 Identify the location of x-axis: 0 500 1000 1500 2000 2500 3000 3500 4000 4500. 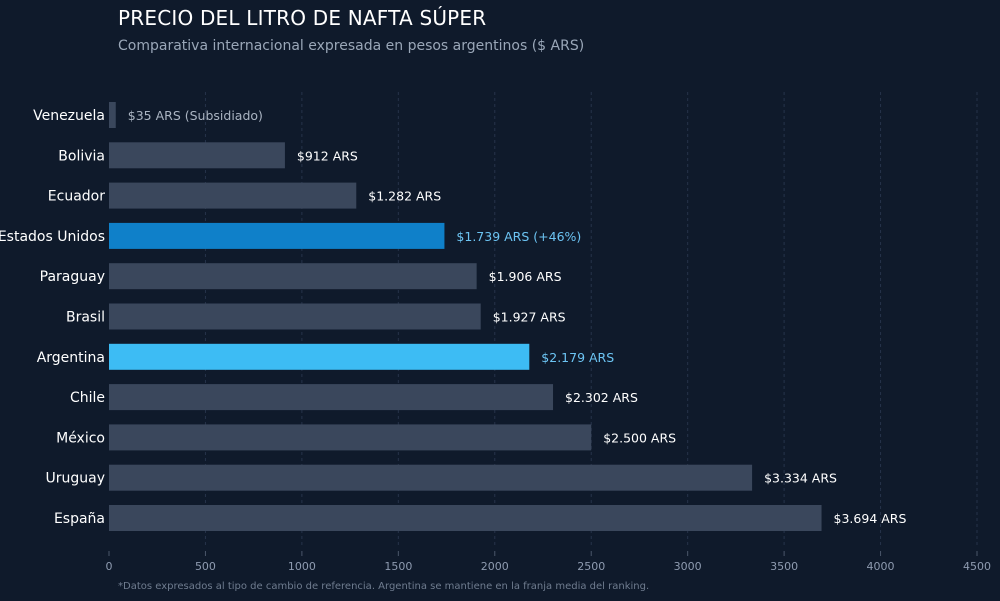
(548, 562).